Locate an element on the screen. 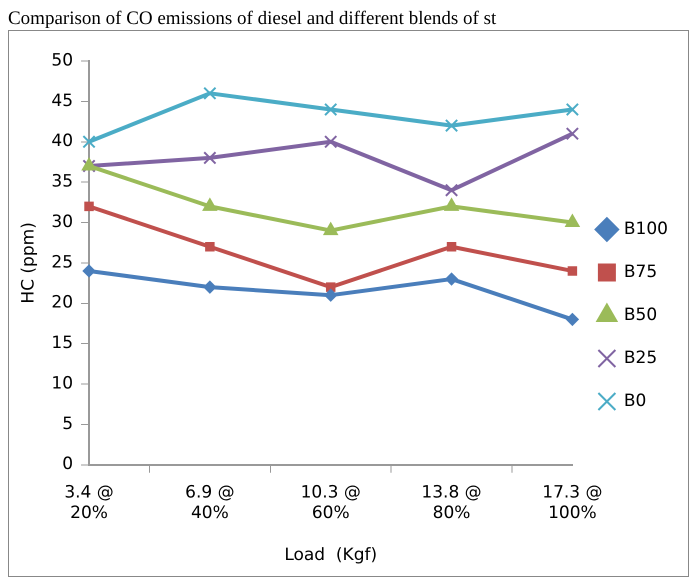  y-tick-label: 35 is located at coordinates (62, 182).